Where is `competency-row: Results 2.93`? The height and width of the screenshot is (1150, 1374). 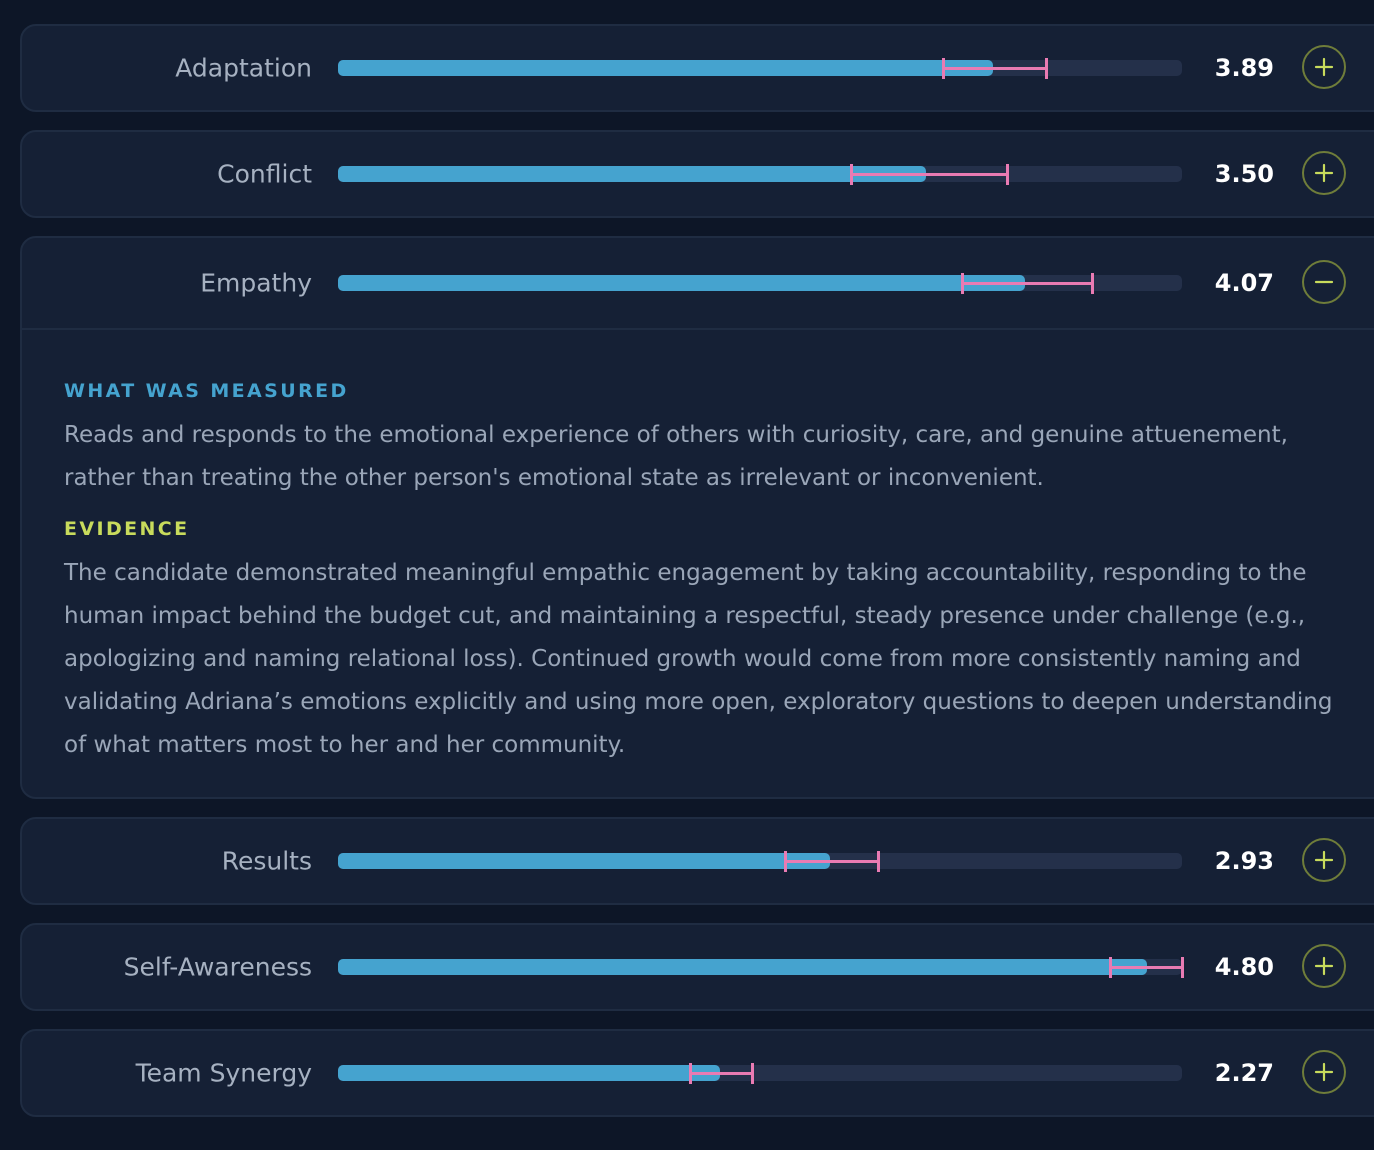 competency-row: Results 2.93 is located at coordinates (698, 861).